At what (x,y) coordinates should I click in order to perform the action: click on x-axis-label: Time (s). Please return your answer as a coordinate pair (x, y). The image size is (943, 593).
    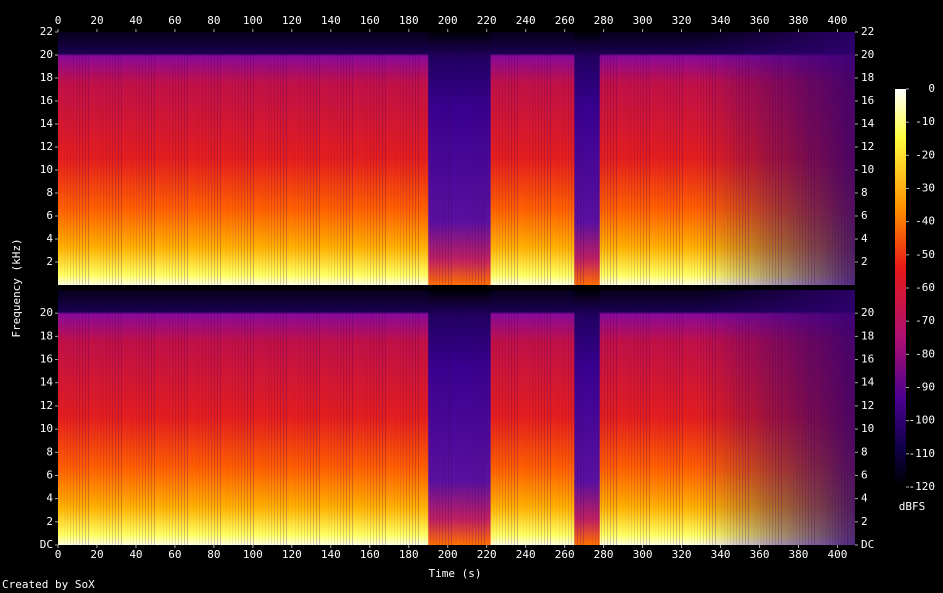
    Looking at the image, I should click on (455, 573).